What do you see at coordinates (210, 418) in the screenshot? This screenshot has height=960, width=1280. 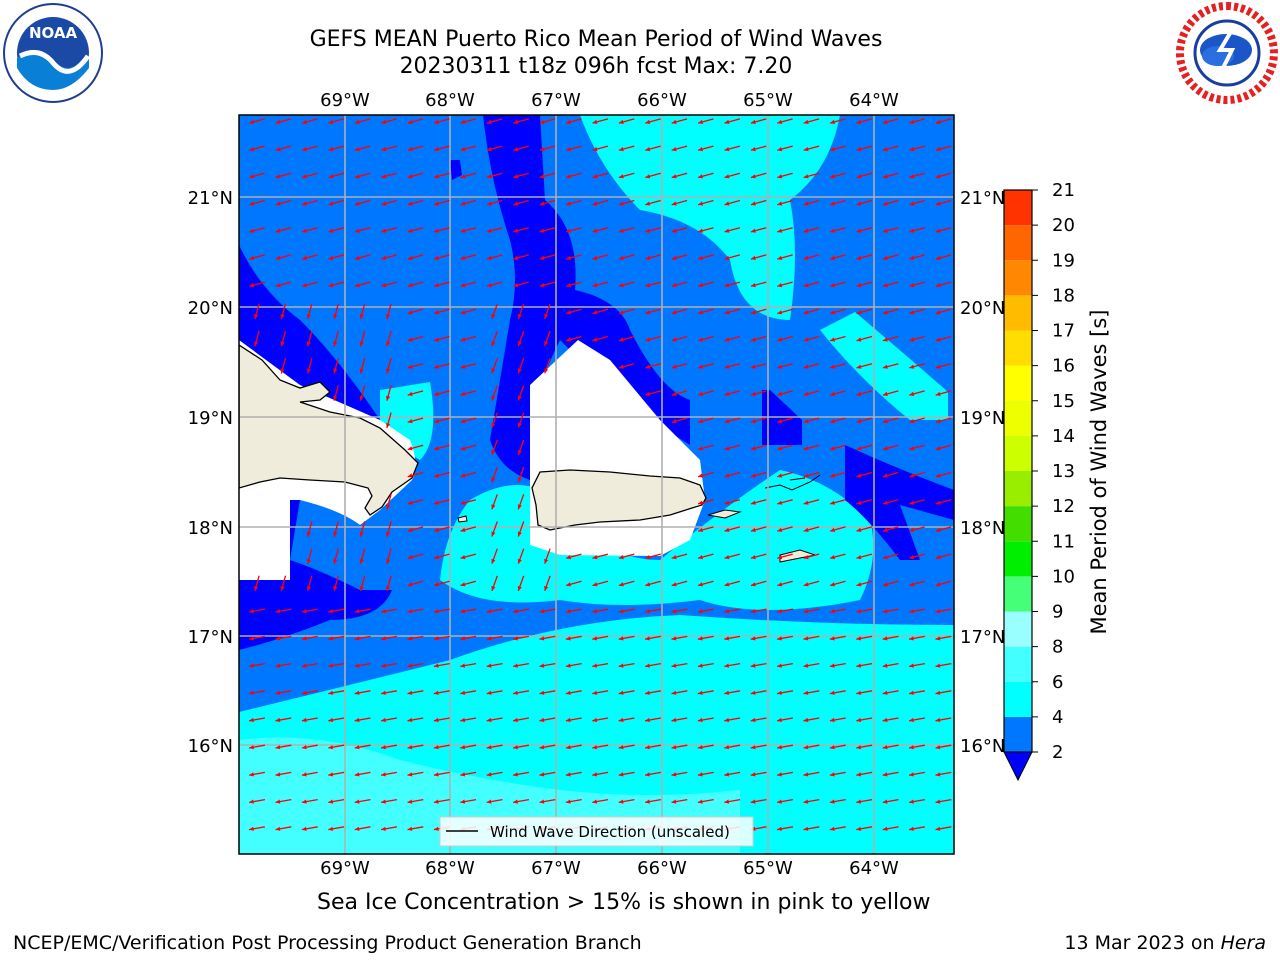 I see `lat-tick-left: 19°N` at bounding box center [210, 418].